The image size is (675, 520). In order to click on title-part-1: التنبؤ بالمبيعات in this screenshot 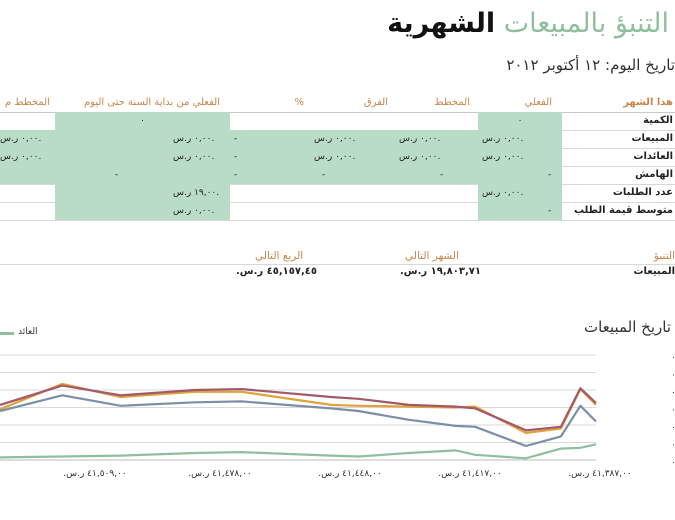, I will do `click(586, 23)`.